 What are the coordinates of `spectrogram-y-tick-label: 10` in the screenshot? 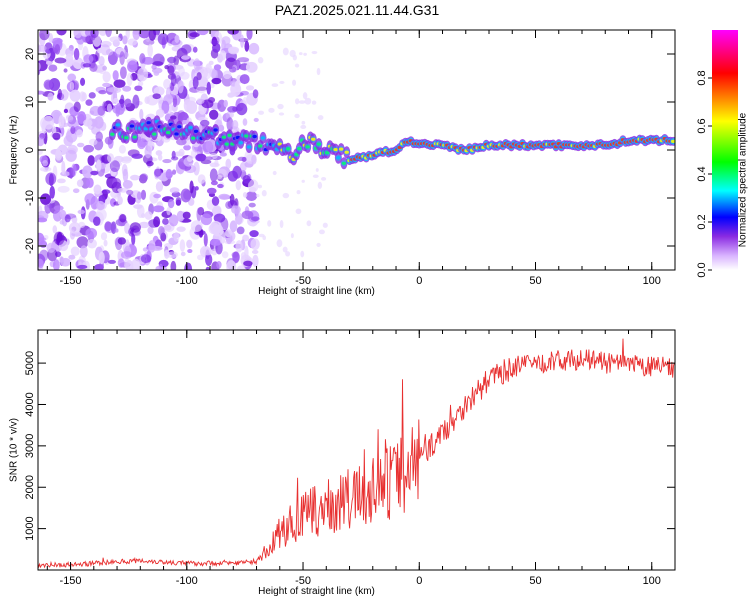 It's located at (30, 102).